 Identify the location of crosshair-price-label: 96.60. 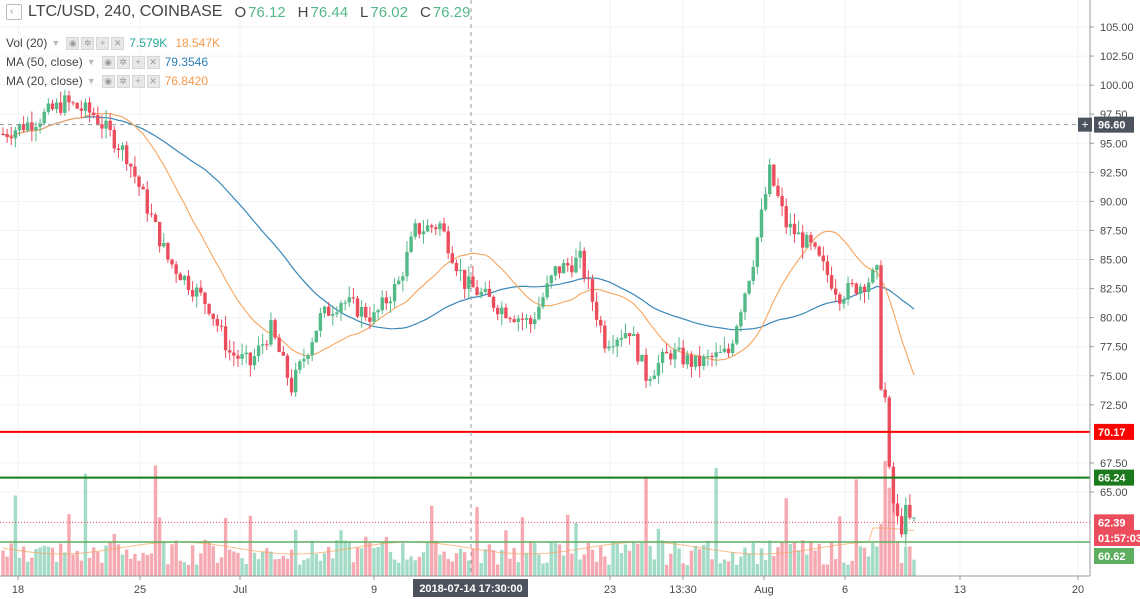
(1114, 124).